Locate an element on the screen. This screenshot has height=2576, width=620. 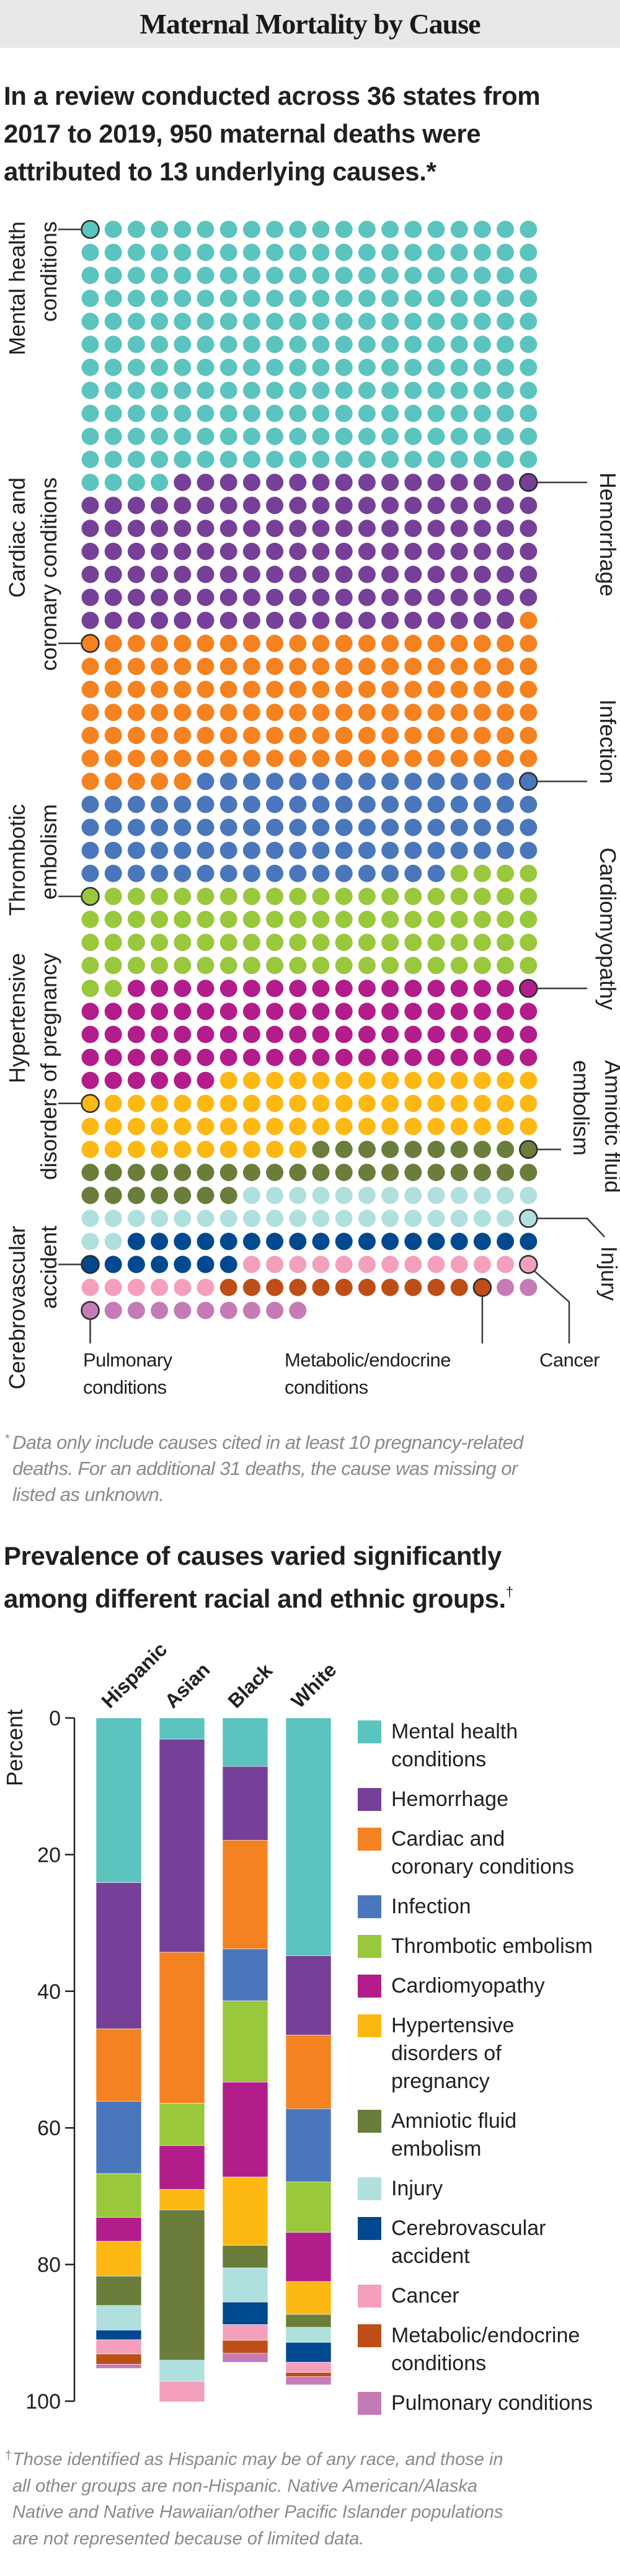
footnote-line: listed as unknown. is located at coordinates (88, 1494).